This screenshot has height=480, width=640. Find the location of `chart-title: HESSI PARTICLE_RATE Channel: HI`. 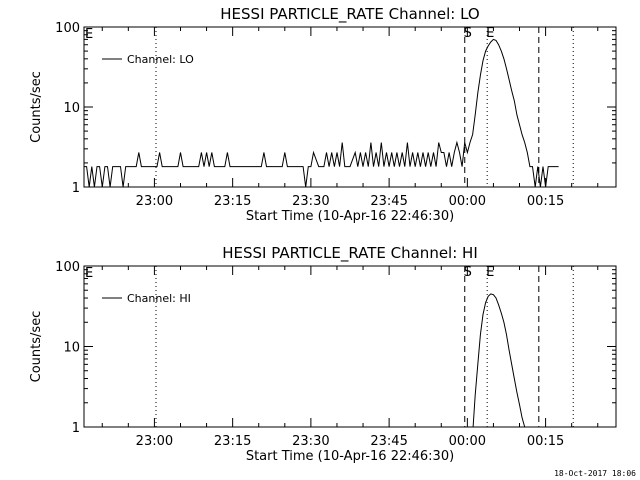

chart-title: HESSI PARTICLE_RATE Channel: HI is located at coordinates (350, 253).